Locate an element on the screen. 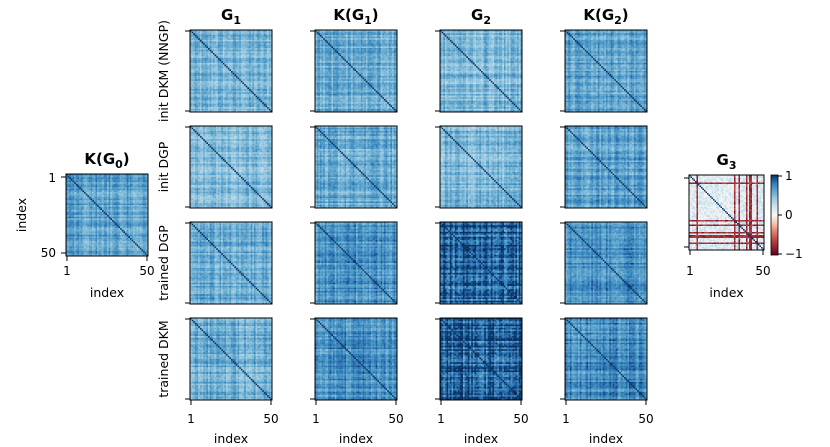  heatmap-r3-c1 is located at coordinates (231, 263).